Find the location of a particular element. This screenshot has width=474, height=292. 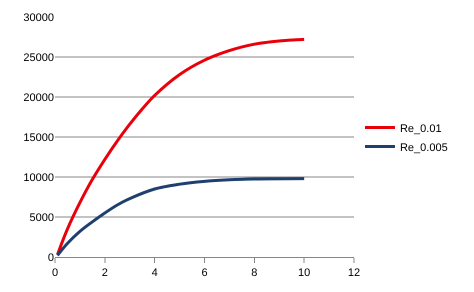

y-tick-label: 20000 is located at coordinates (38, 98).